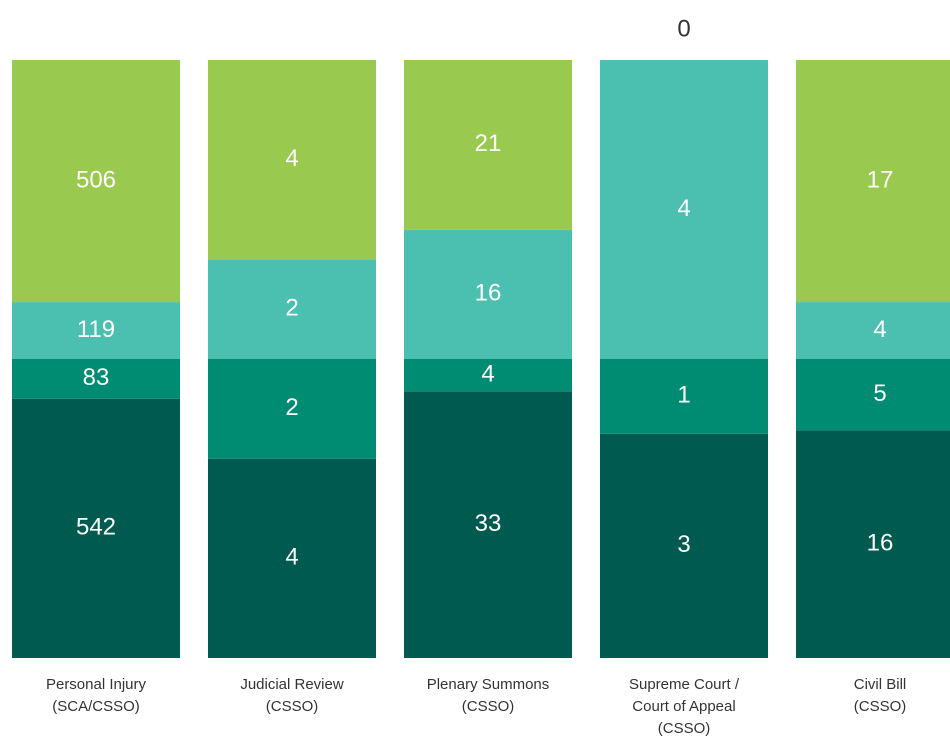  I want to click on x-tick-label: Plenary Summons (CSSO), so click(488, 695).